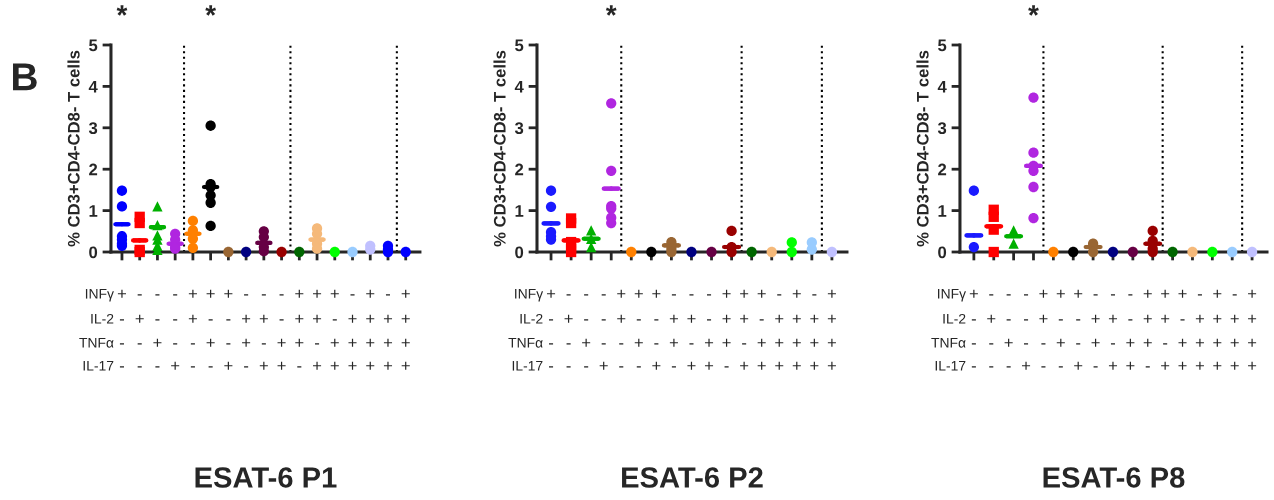  I want to click on text: ESAT-6 P1, so click(266, 477).